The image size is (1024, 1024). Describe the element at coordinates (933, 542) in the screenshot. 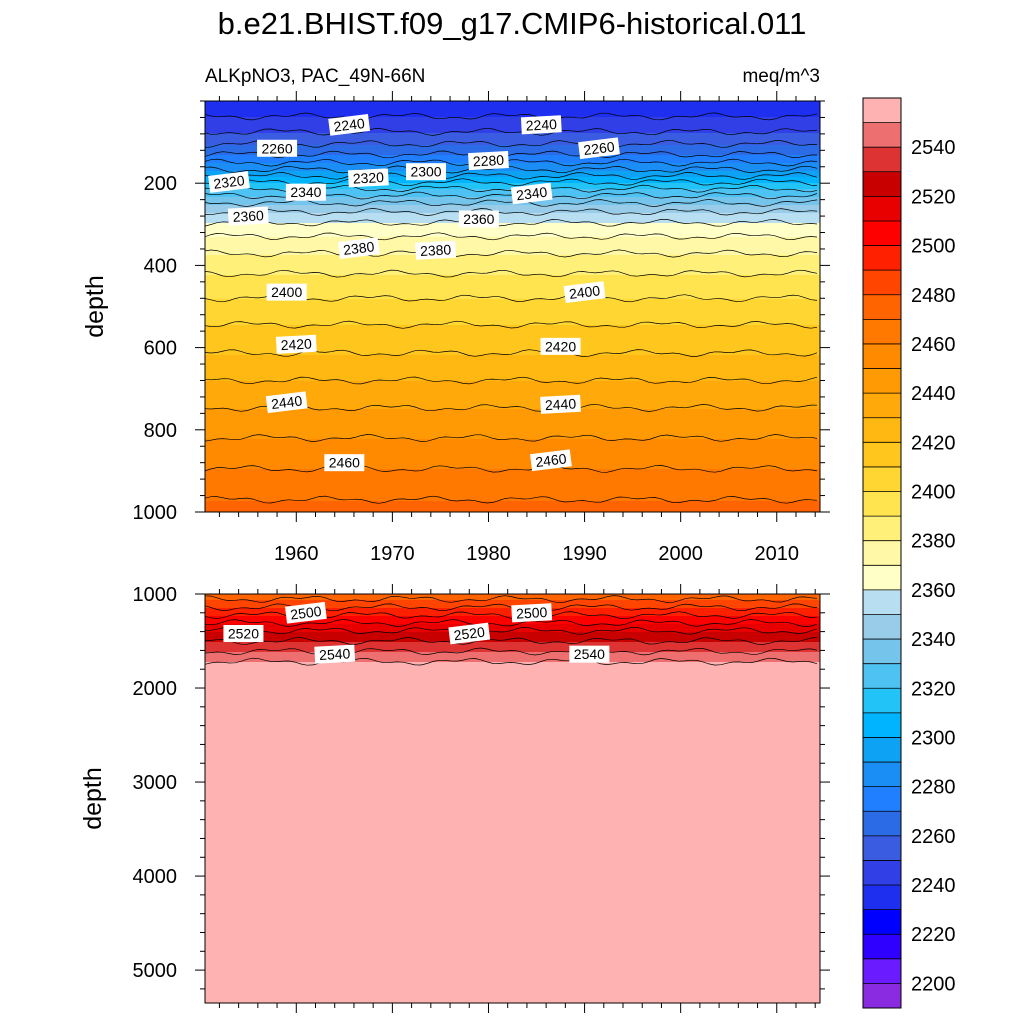

I see `colorbar-label: 2380` at that location.